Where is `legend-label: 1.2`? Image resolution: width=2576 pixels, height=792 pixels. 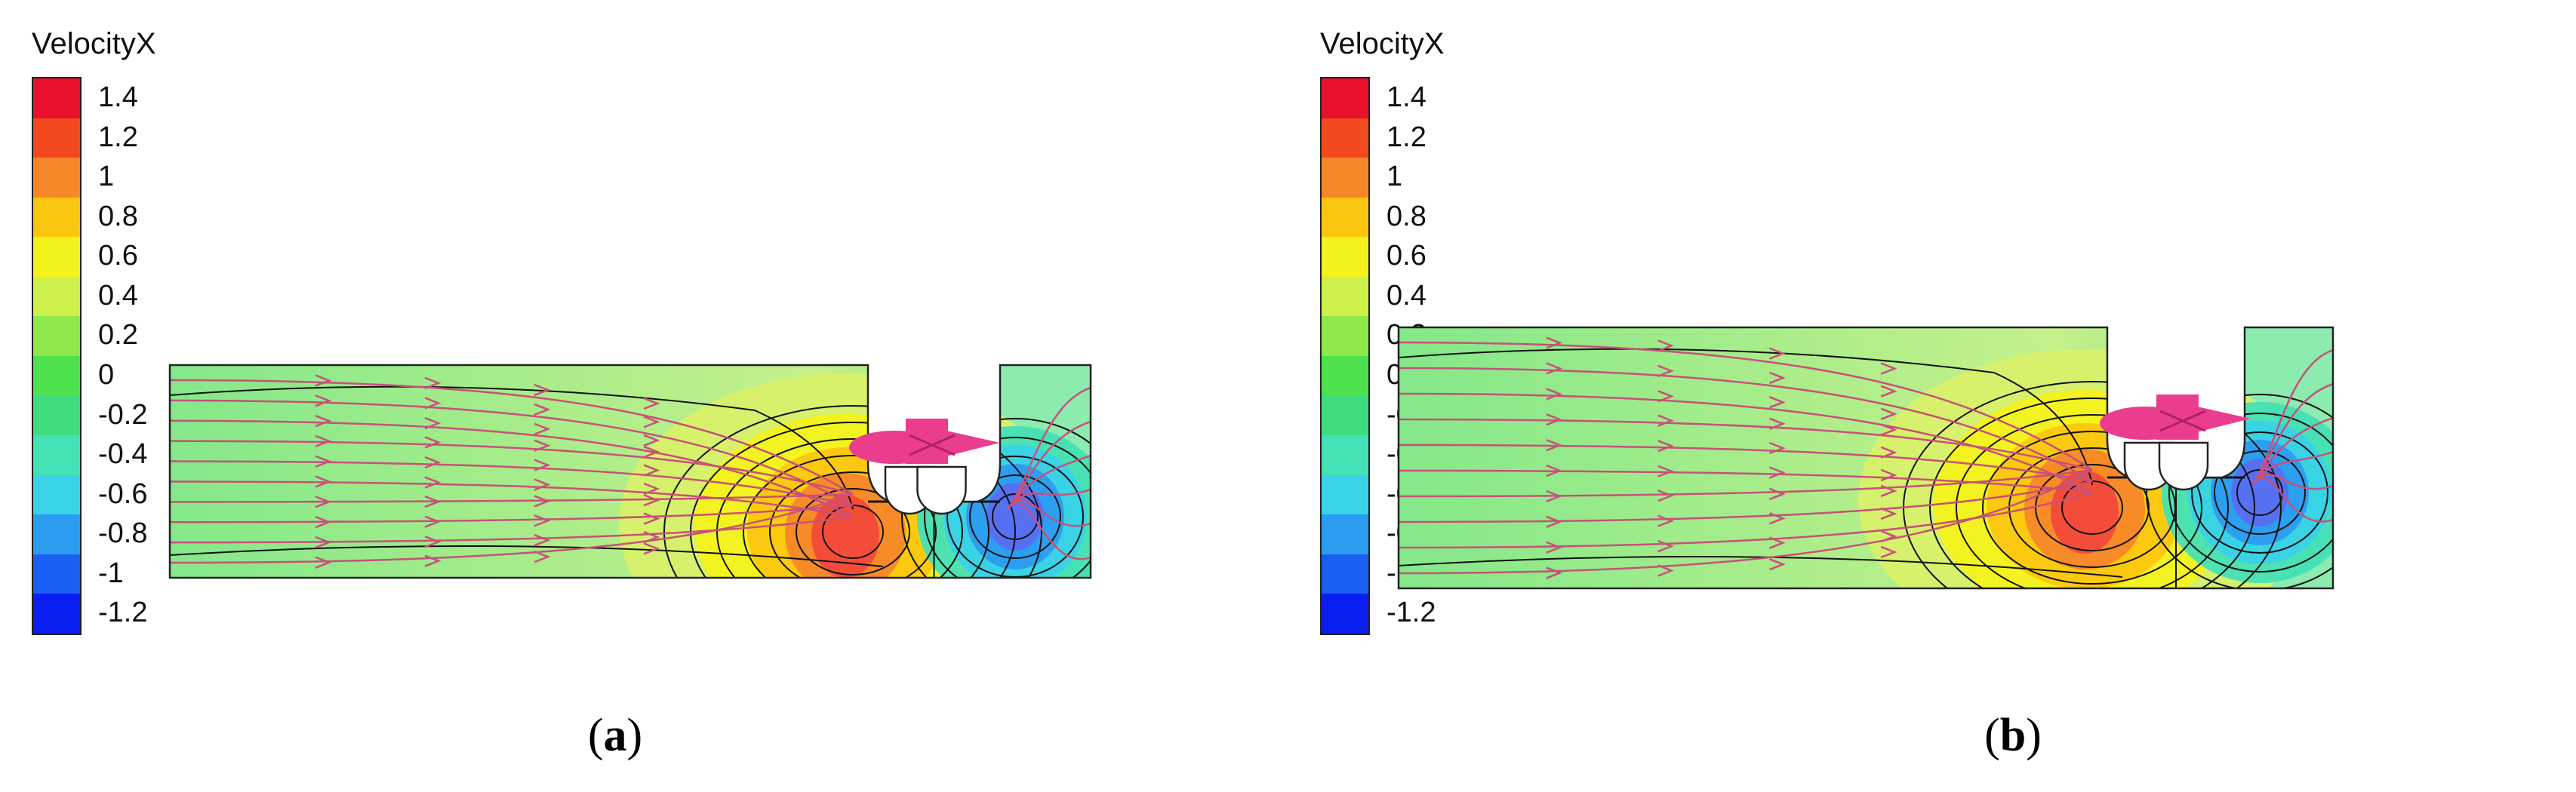
legend-label: 1.2 is located at coordinates (118, 137).